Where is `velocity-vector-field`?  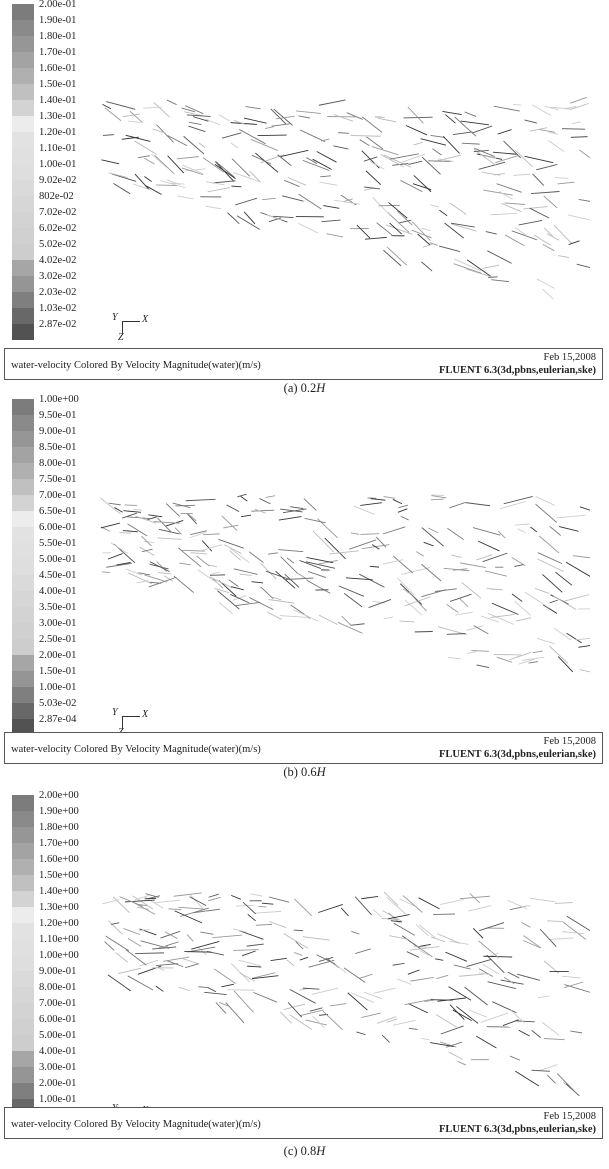
velocity-vector-field is located at coordinates (345, 198).